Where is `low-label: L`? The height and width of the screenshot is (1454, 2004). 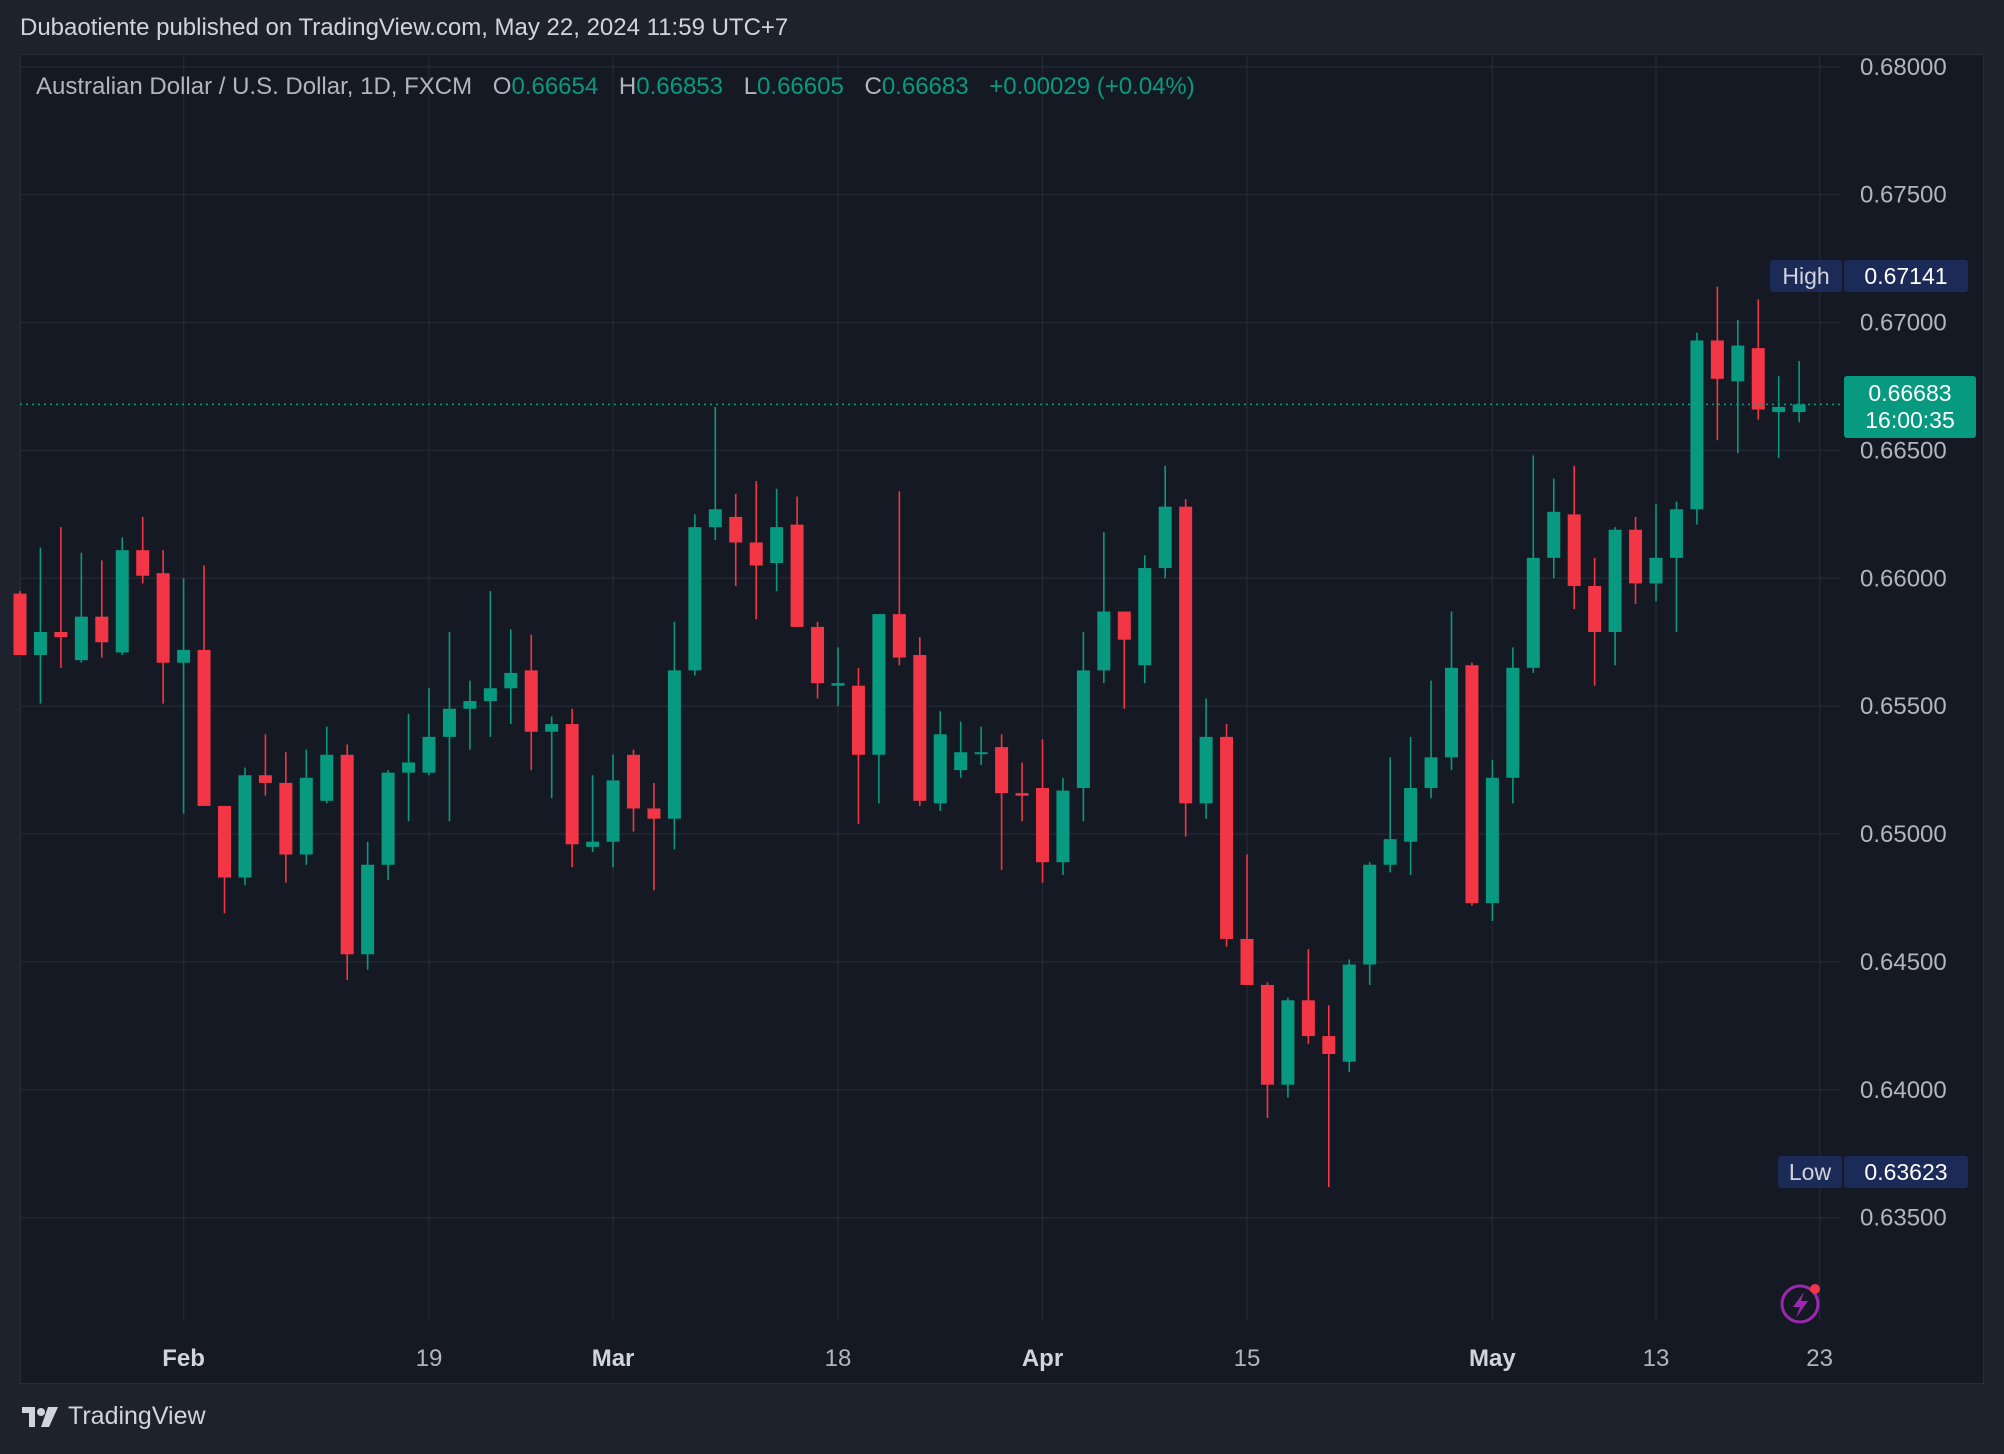 low-label: L is located at coordinates (750, 86).